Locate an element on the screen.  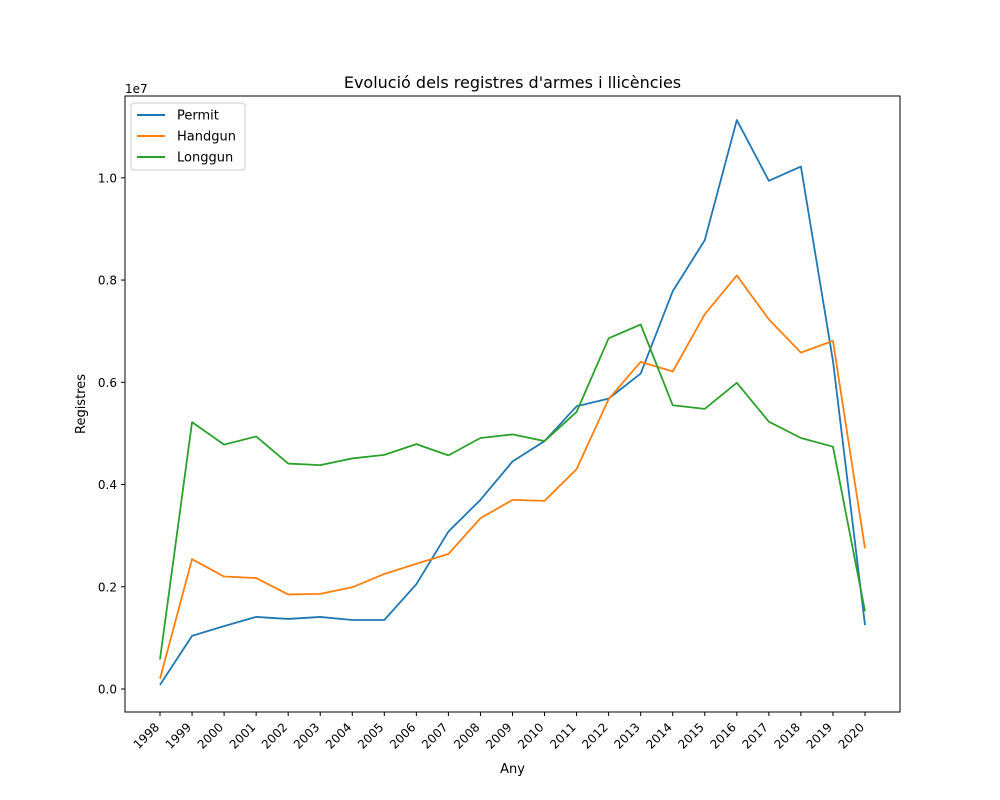
legend: Permit Handgun Longgun is located at coordinates (188, 136).